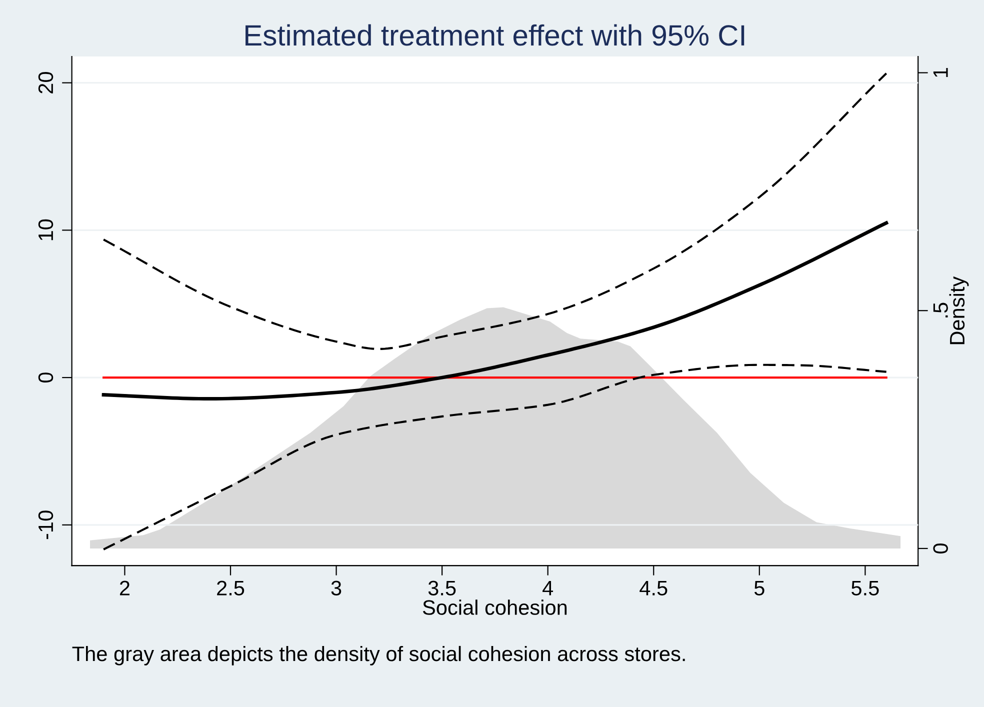 This screenshot has width=984, height=707. What do you see at coordinates (495, 35) in the screenshot?
I see `chart-title: Estimated treatment effect with 95% CI` at bounding box center [495, 35].